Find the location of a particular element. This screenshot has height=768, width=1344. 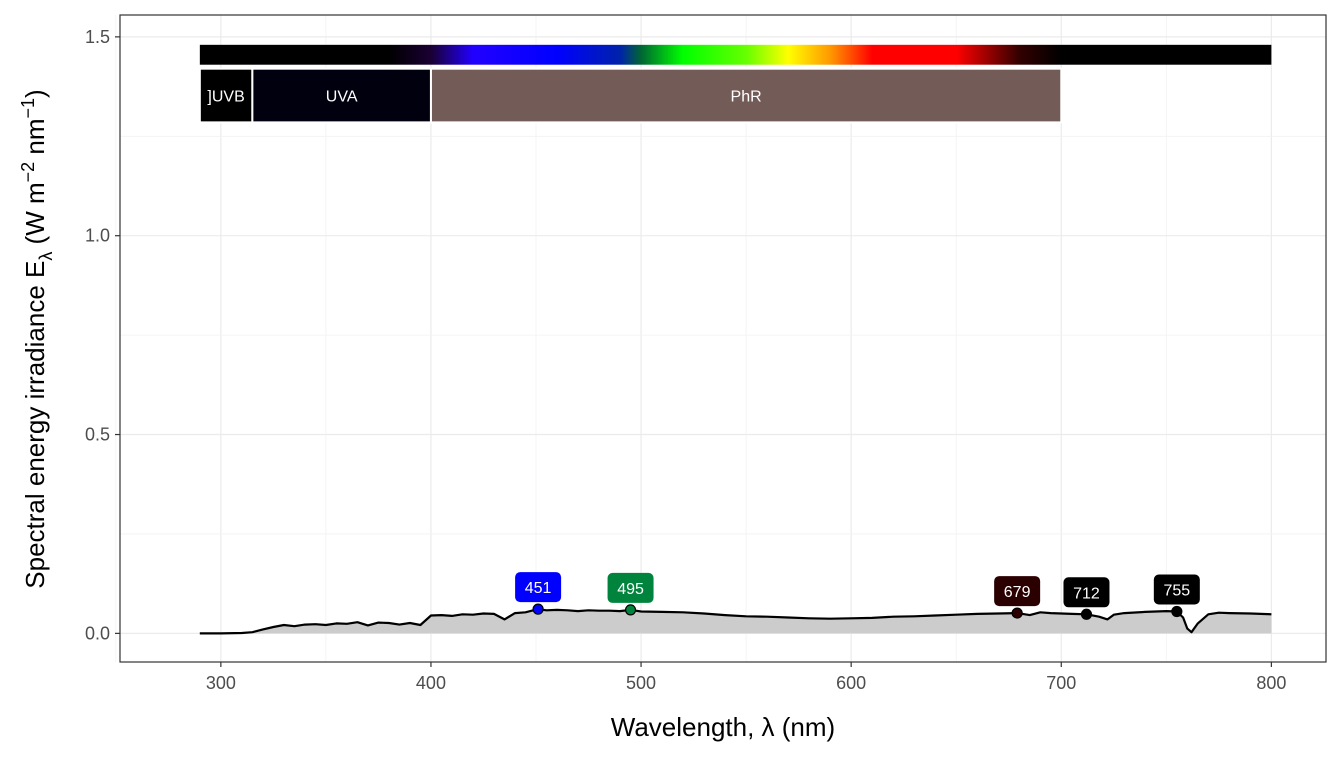

color-bar-strip is located at coordinates (735, 54).